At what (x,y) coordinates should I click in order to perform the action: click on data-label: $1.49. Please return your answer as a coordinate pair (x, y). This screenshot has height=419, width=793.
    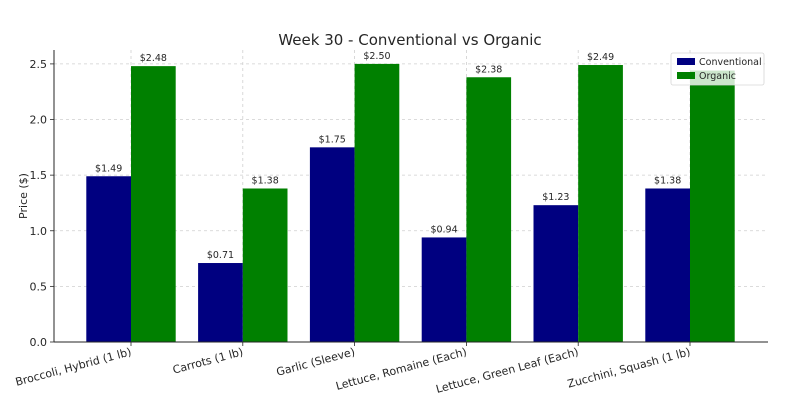
    Looking at the image, I should click on (108, 168).